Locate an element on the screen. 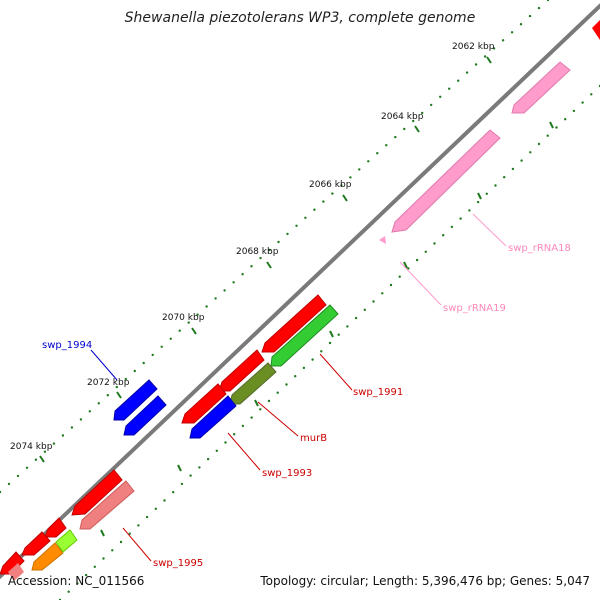  label-swp-rRNA18: swp_rRNA18 is located at coordinates (539, 248).